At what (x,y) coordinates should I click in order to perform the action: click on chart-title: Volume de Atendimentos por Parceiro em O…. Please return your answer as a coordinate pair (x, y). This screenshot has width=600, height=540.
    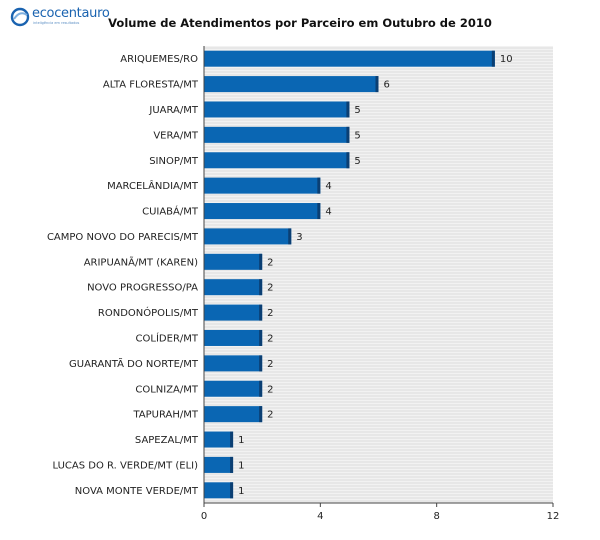
    Looking at the image, I should click on (300, 23).